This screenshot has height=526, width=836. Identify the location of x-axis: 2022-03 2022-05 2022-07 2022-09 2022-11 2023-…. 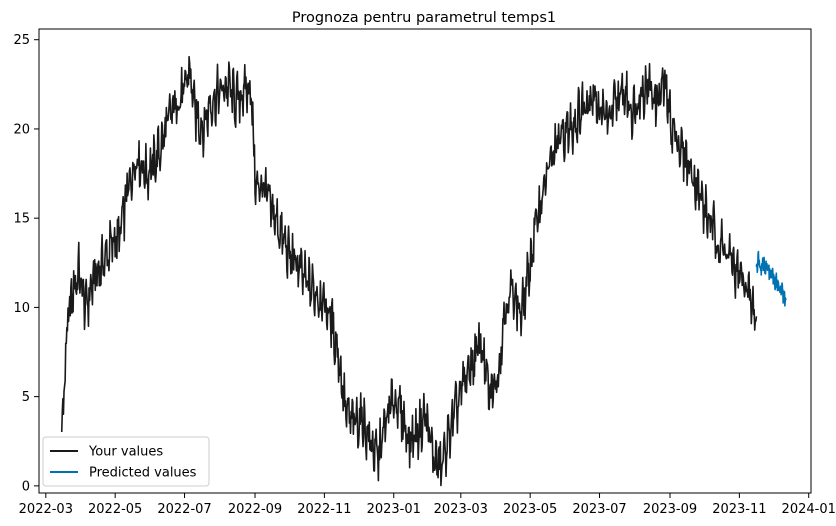
(427, 505).